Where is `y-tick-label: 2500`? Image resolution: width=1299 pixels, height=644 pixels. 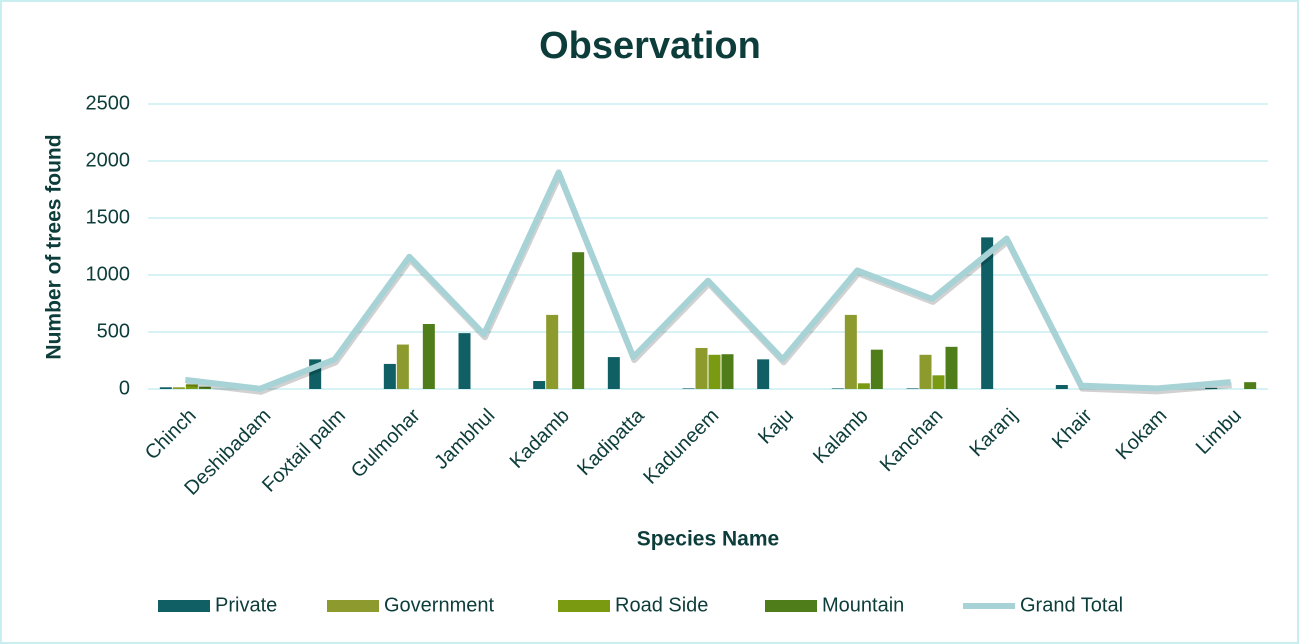 y-tick-label: 2500 is located at coordinates (108, 103).